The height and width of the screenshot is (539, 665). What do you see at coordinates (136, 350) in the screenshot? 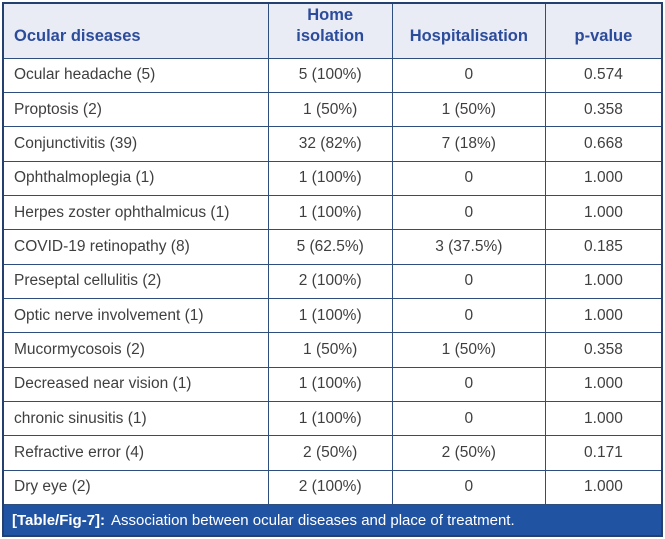
I see `cell-disease: Mucormycosois (2)` at bounding box center [136, 350].